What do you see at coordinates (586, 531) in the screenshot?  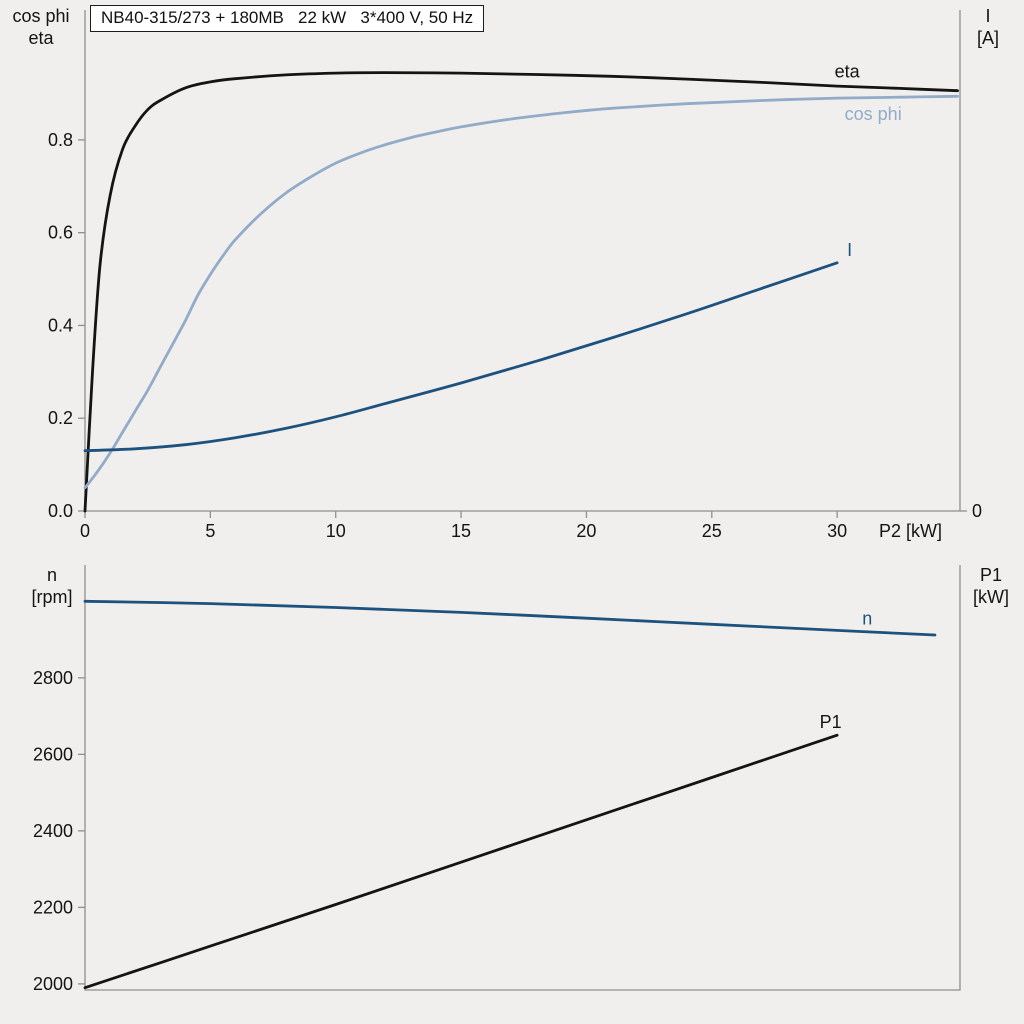 I see `x-tick-label: 20` at bounding box center [586, 531].